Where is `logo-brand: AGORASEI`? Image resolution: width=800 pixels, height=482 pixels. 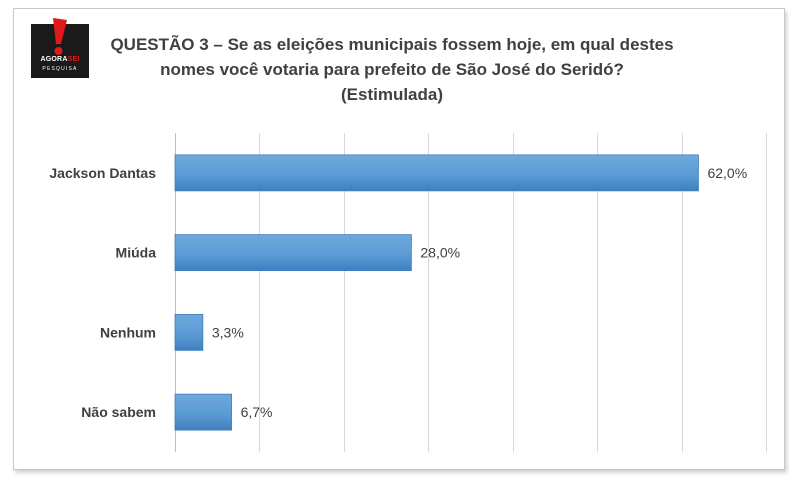 logo-brand: AGORASEI is located at coordinates (60, 60).